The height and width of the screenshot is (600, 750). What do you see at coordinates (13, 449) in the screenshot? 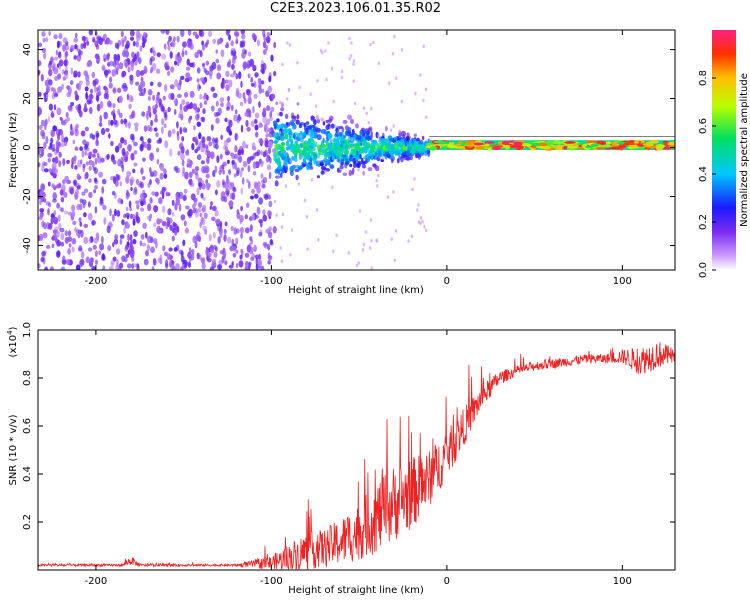
I see `snr-y-label: SNR (10 * v/v)` at bounding box center [13, 449].